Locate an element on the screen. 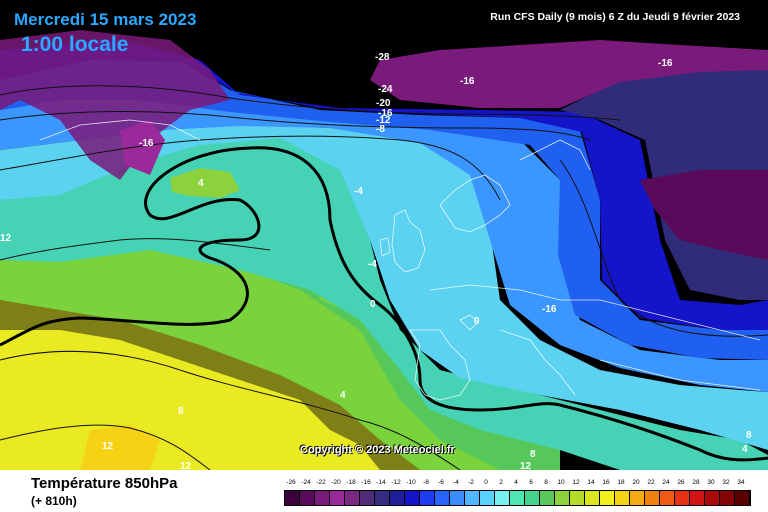 Image resolution: width=768 pixels, height=512 pixels. legend-tick: 28 is located at coordinates (696, 482).